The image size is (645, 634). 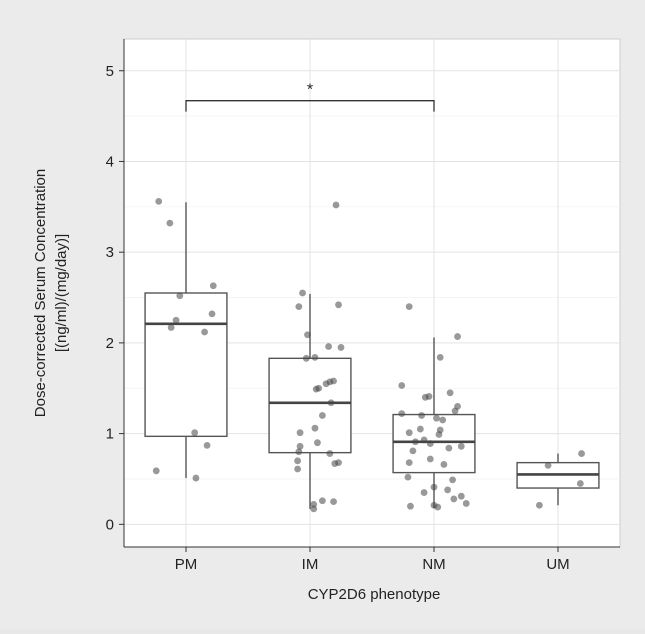 I want to click on y-tick-label: 2, so click(x=110, y=343).